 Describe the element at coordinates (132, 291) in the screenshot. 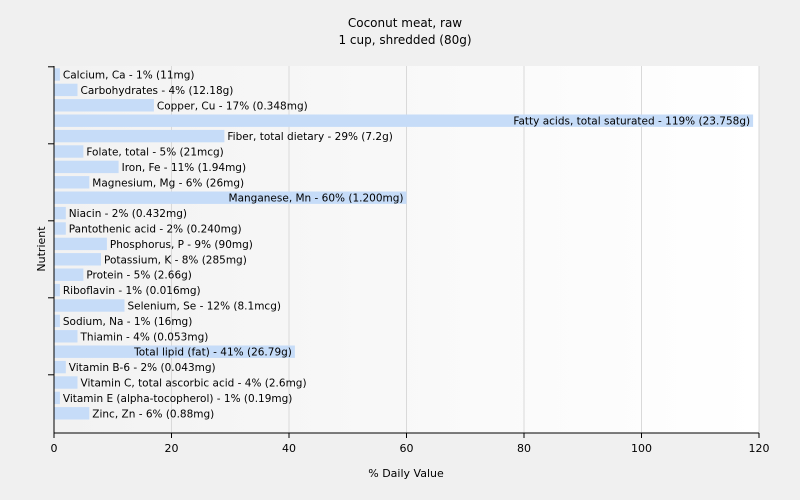

I see `bar-label: Riboflavin - 1% (0.016mg)` at that location.